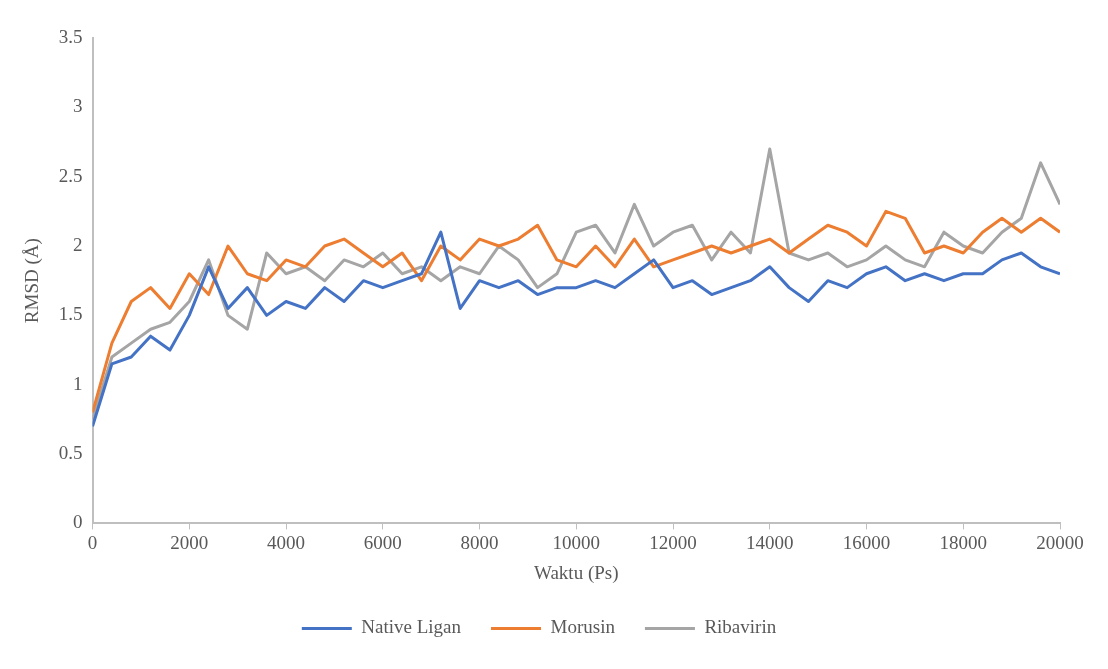 The height and width of the screenshot is (669, 1108). What do you see at coordinates (576, 572) in the screenshot?
I see `x-axis-title: Waktu (Ps)` at bounding box center [576, 572].